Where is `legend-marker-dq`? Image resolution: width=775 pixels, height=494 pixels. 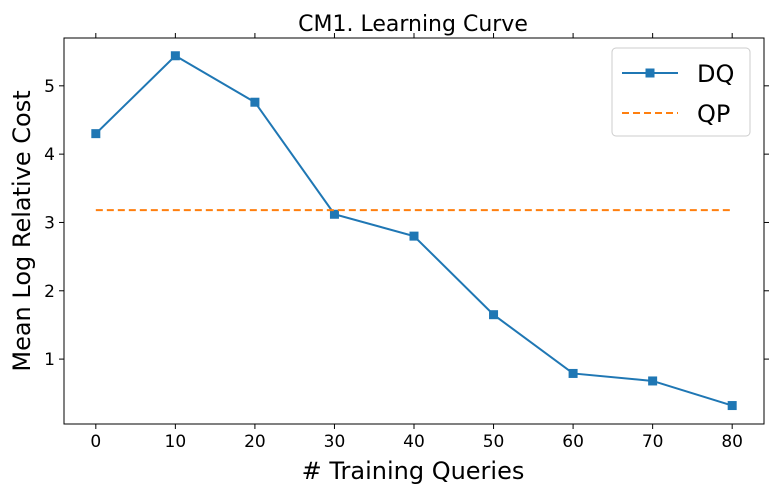
legend-marker-dq is located at coordinates (650, 73).